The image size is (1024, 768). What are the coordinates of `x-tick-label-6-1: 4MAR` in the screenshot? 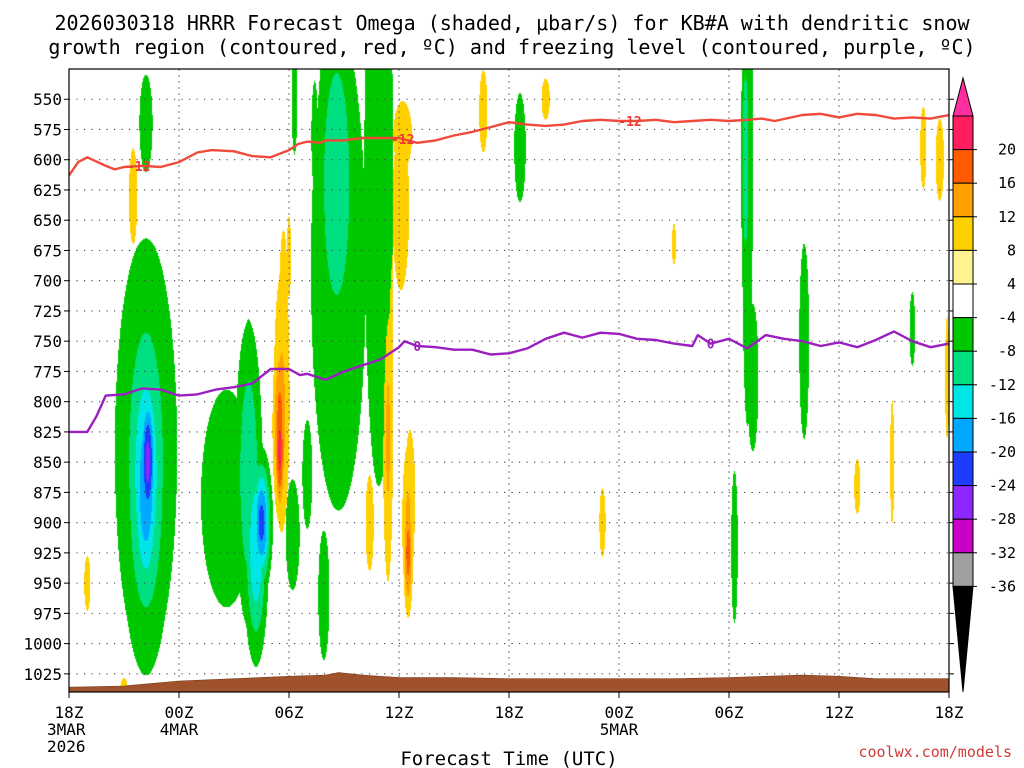 It's located at (179, 729).